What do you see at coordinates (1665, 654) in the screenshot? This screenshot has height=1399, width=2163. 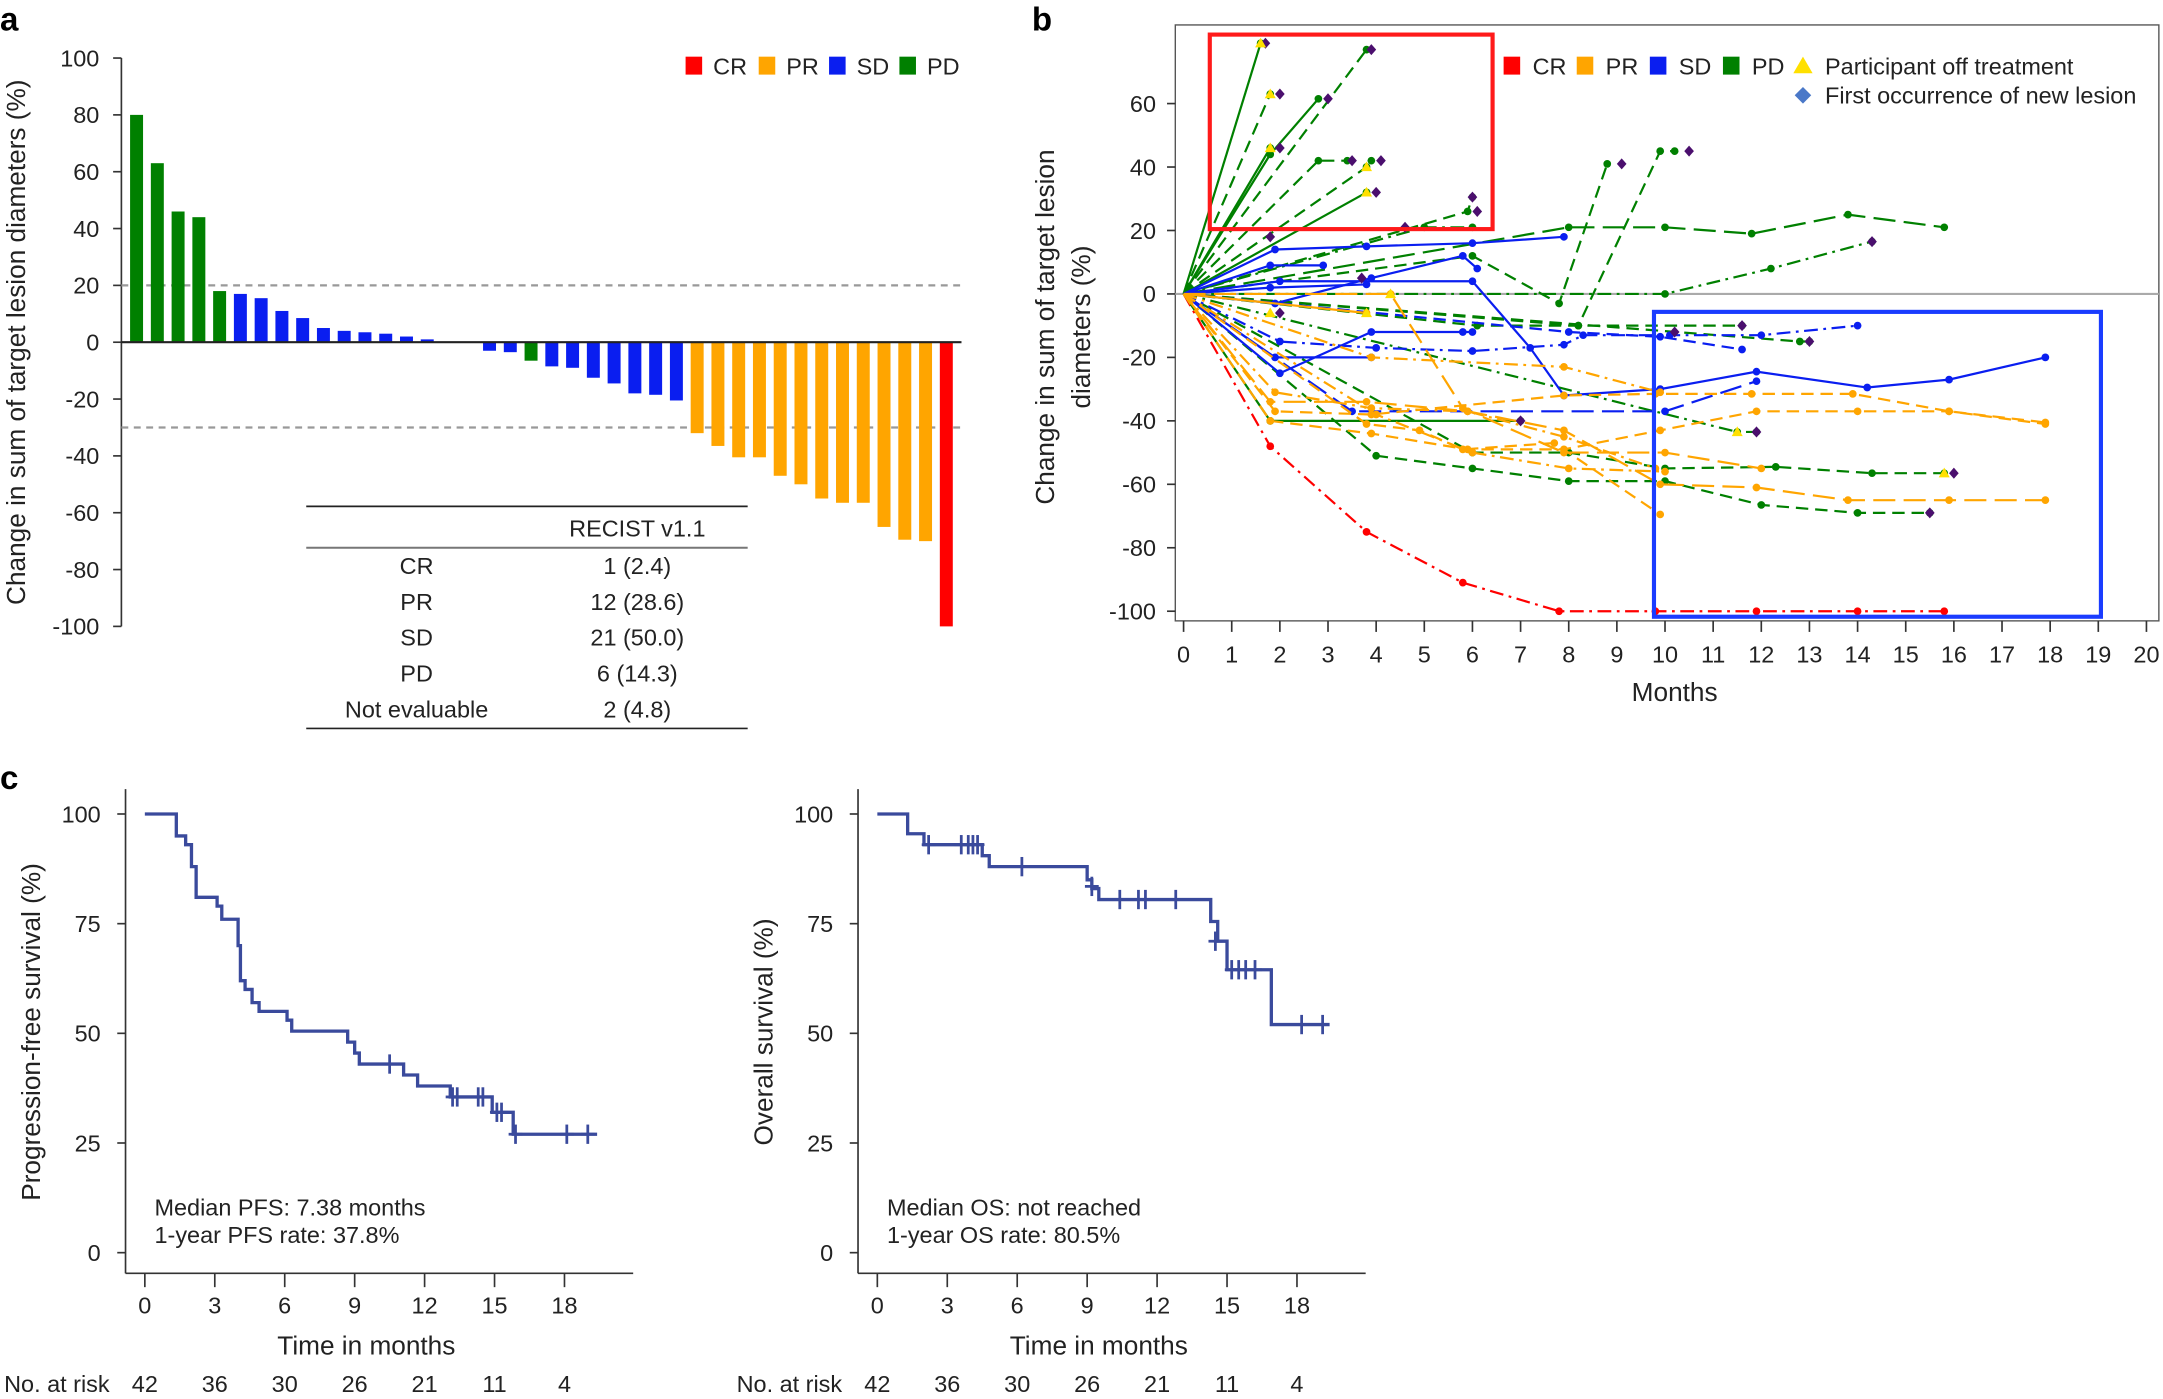 I see `x-tick-label: 10` at bounding box center [1665, 654].